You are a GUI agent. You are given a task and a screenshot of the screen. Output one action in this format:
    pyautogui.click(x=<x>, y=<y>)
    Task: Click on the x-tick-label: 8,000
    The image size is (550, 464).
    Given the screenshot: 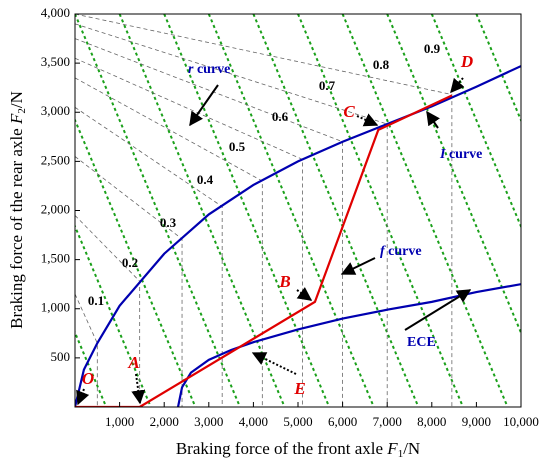 What is the action you would take?
    pyautogui.click(x=431, y=421)
    